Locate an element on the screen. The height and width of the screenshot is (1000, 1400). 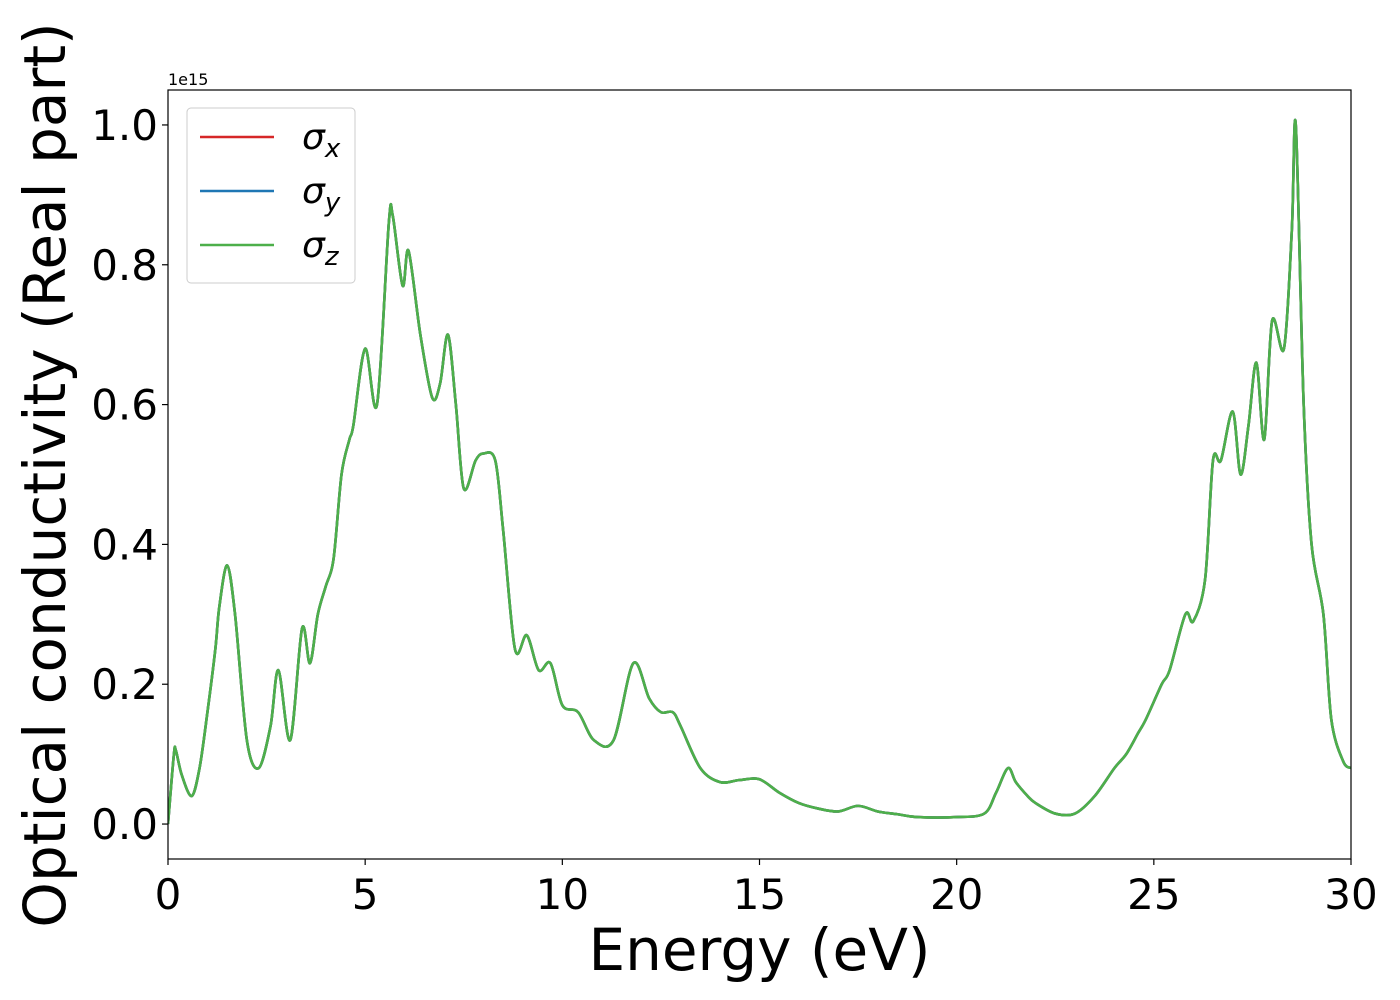
x-tick-label: 15 is located at coordinates (759, 894).